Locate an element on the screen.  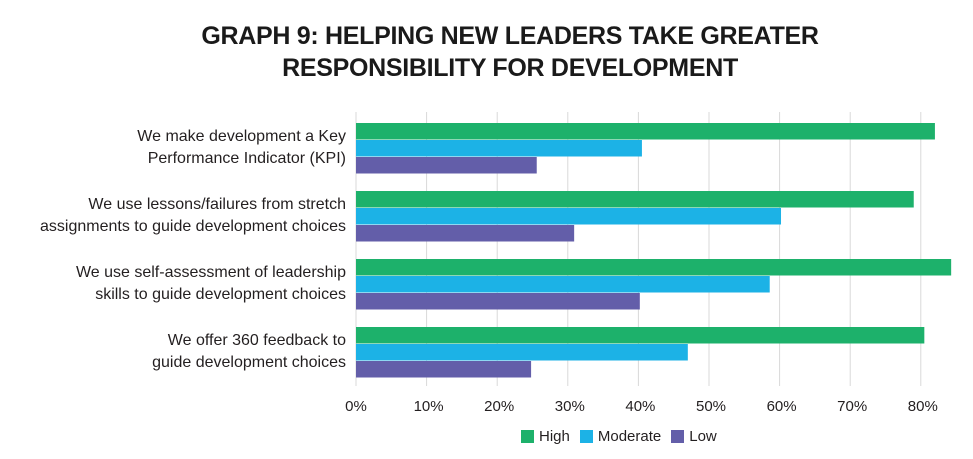
x-tick-label: 10% is located at coordinates (429, 406).